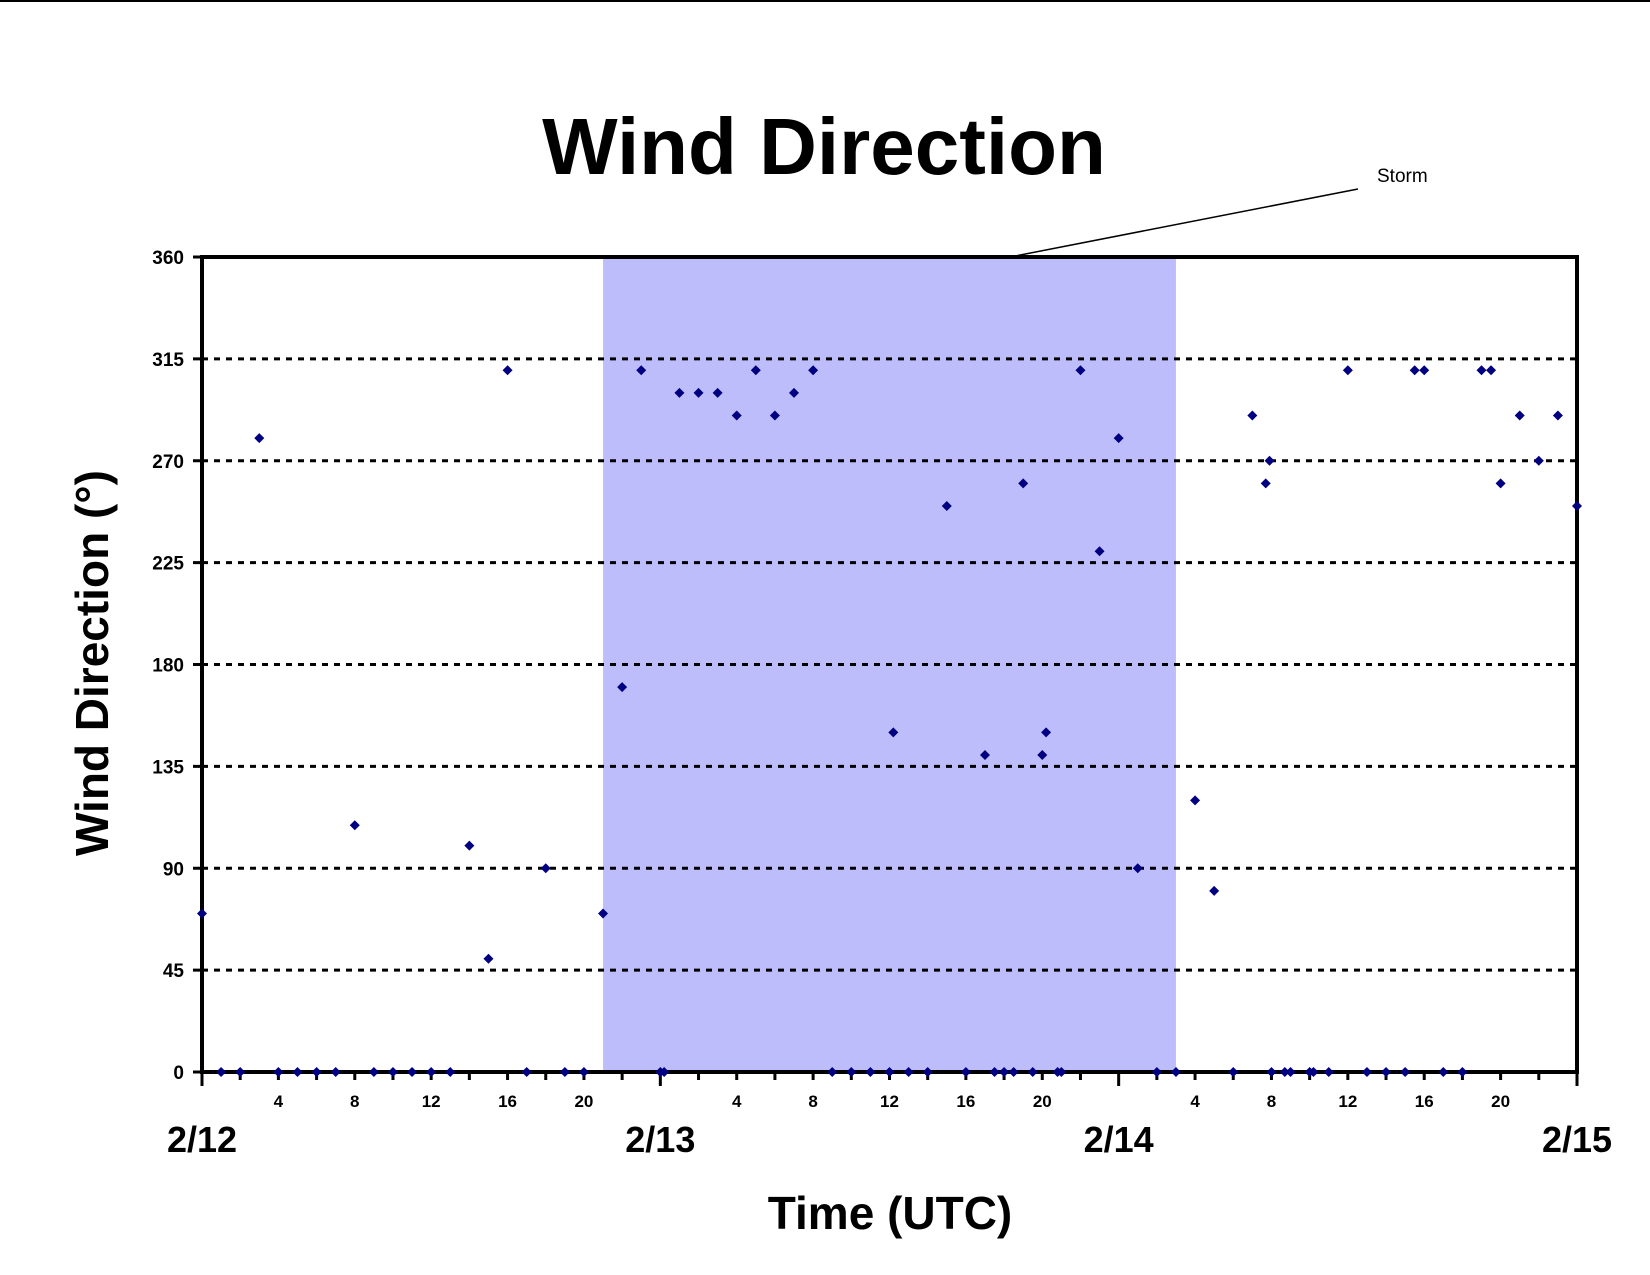 The image size is (1650, 1275). What do you see at coordinates (824, 146) in the screenshot?
I see `chart-title: Wind Direction` at bounding box center [824, 146].